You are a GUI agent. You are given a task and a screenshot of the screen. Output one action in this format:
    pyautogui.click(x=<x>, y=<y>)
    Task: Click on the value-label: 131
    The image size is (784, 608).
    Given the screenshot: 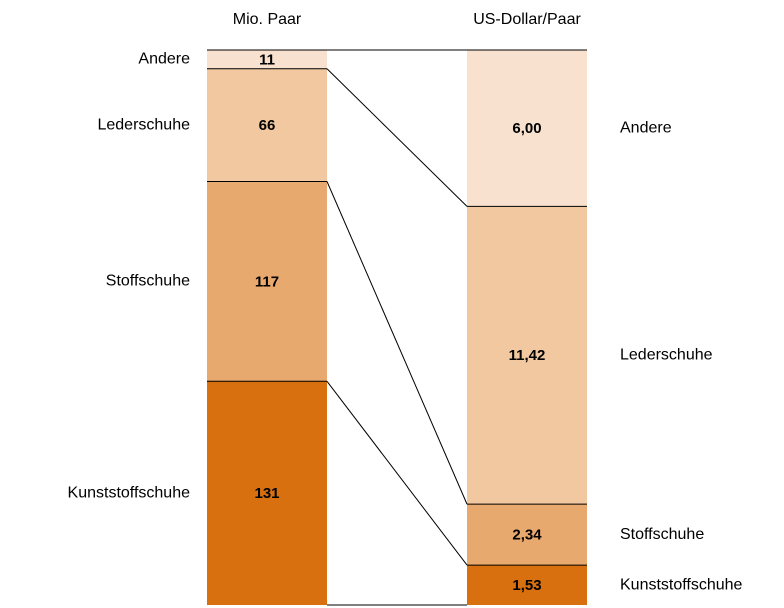 What is the action you would take?
    pyautogui.click(x=266, y=493)
    